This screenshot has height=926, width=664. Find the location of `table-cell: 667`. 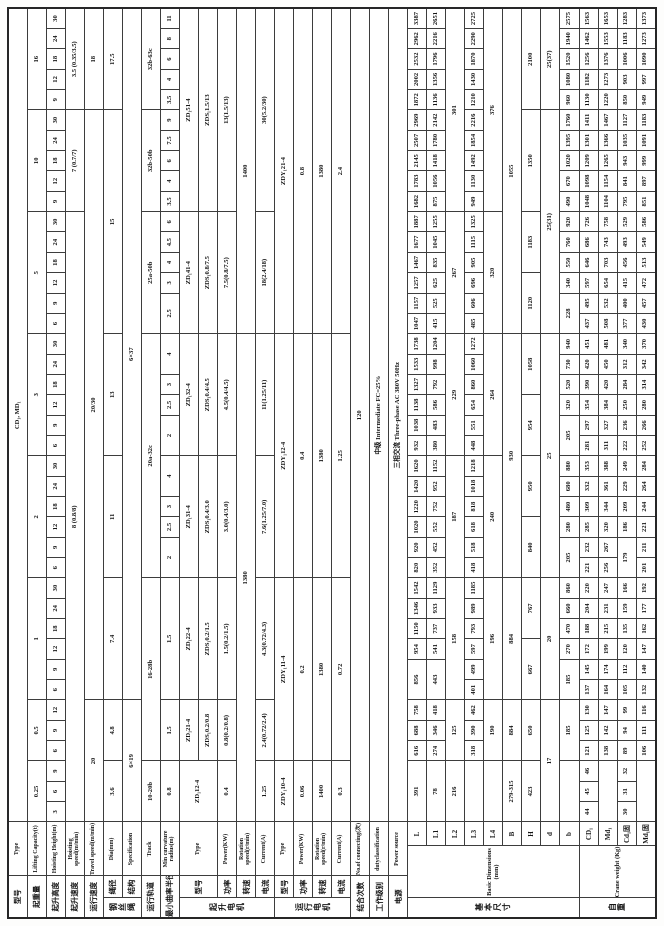

table-cell: 667 is located at coordinates (531, 669).